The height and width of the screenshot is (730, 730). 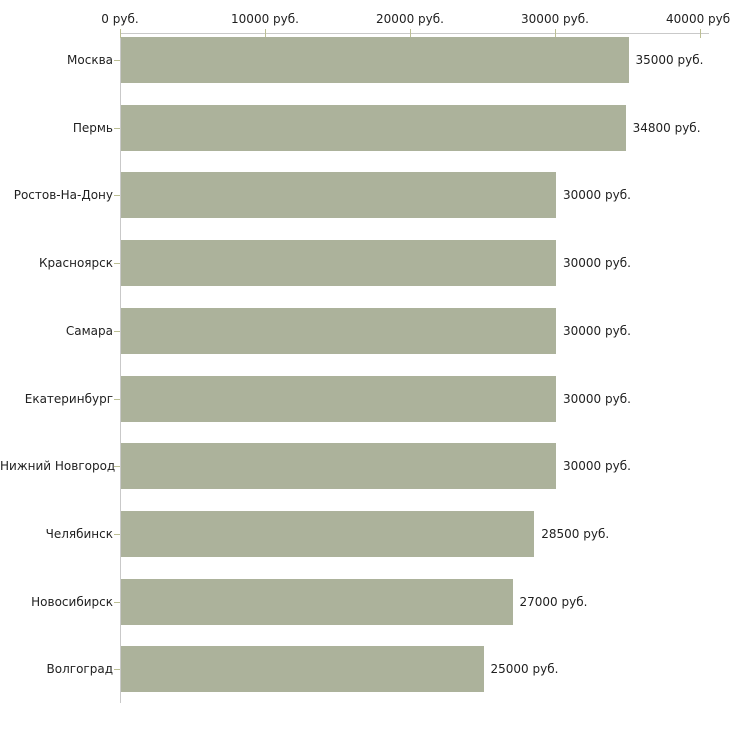 I want to click on x-axis-tick-label: 10000 руб., so click(x=265, y=19).